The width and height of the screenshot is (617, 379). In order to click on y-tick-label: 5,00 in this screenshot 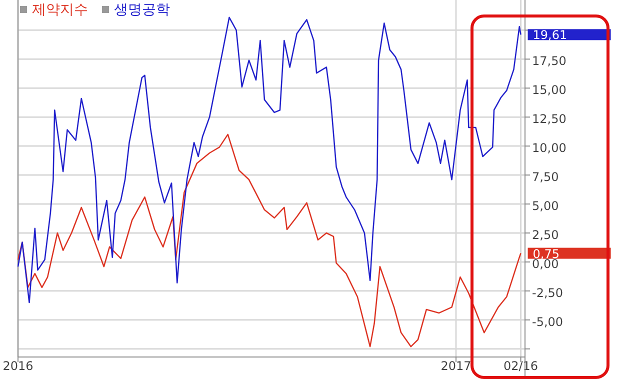, I will do `click(545, 206)`.